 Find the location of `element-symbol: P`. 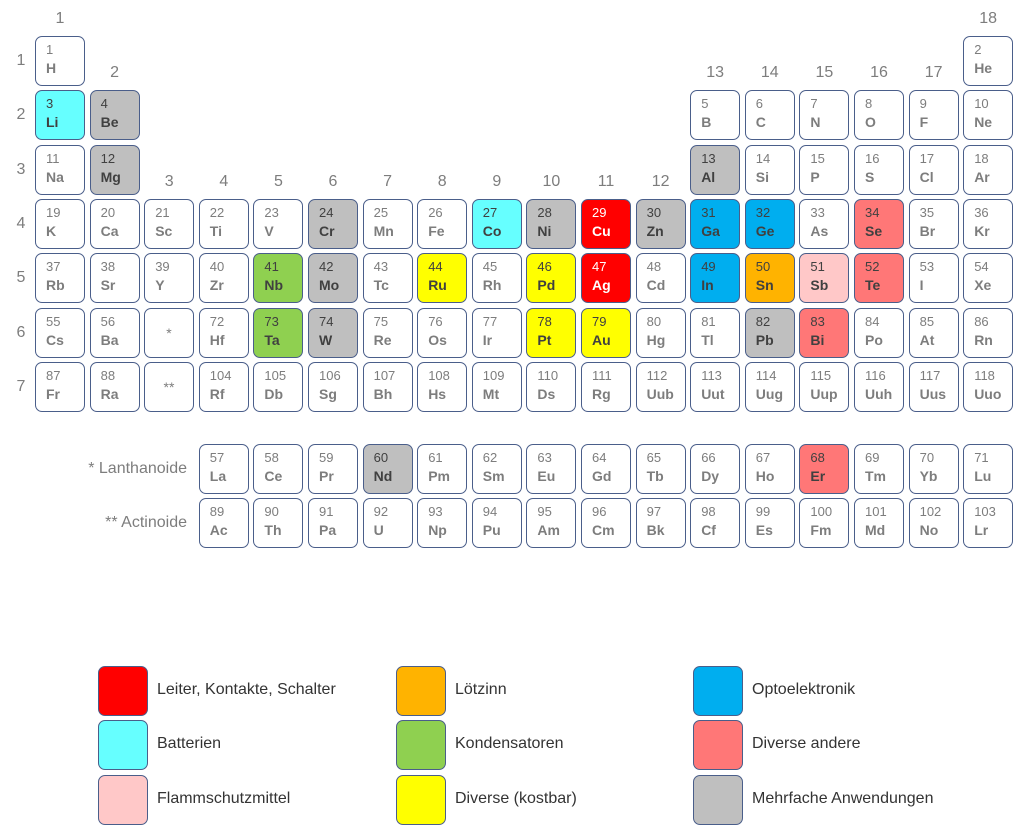

element-symbol: P is located at coordinates (815, 177).